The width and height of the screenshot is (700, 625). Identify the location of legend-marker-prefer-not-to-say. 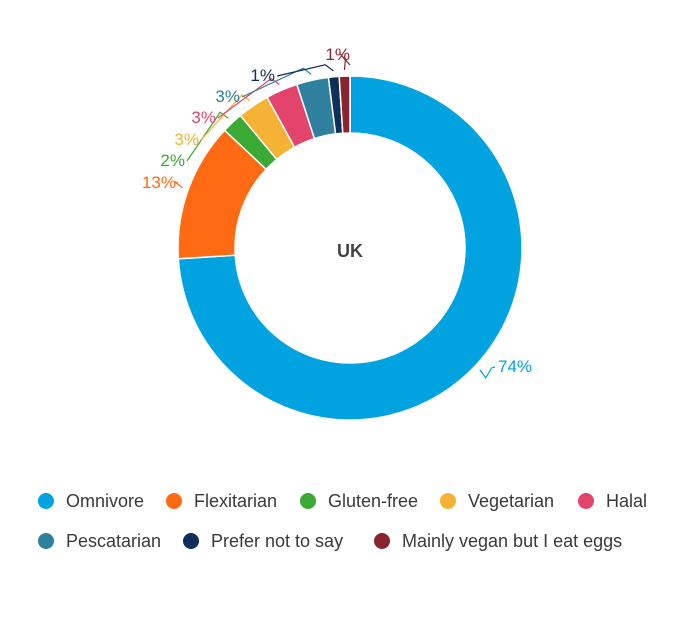
(191, 541).